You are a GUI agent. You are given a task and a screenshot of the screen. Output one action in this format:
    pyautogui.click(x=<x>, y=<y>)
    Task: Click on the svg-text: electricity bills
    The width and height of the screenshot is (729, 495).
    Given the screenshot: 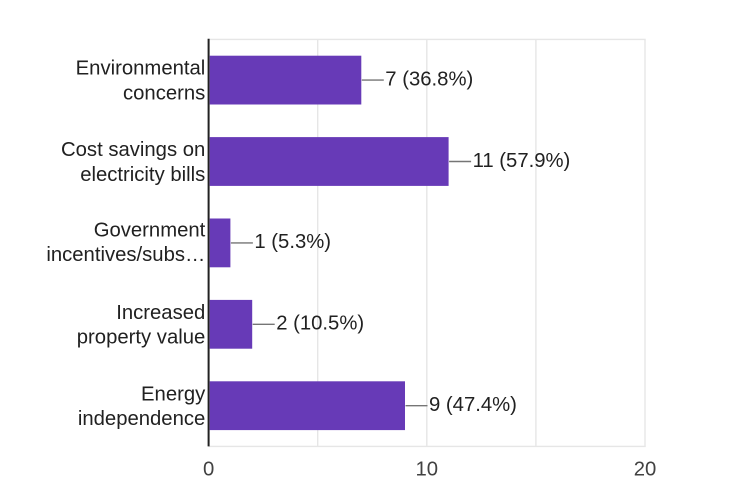 What is the action you would take?
    pyautogui.click(x=142, y=175)
    